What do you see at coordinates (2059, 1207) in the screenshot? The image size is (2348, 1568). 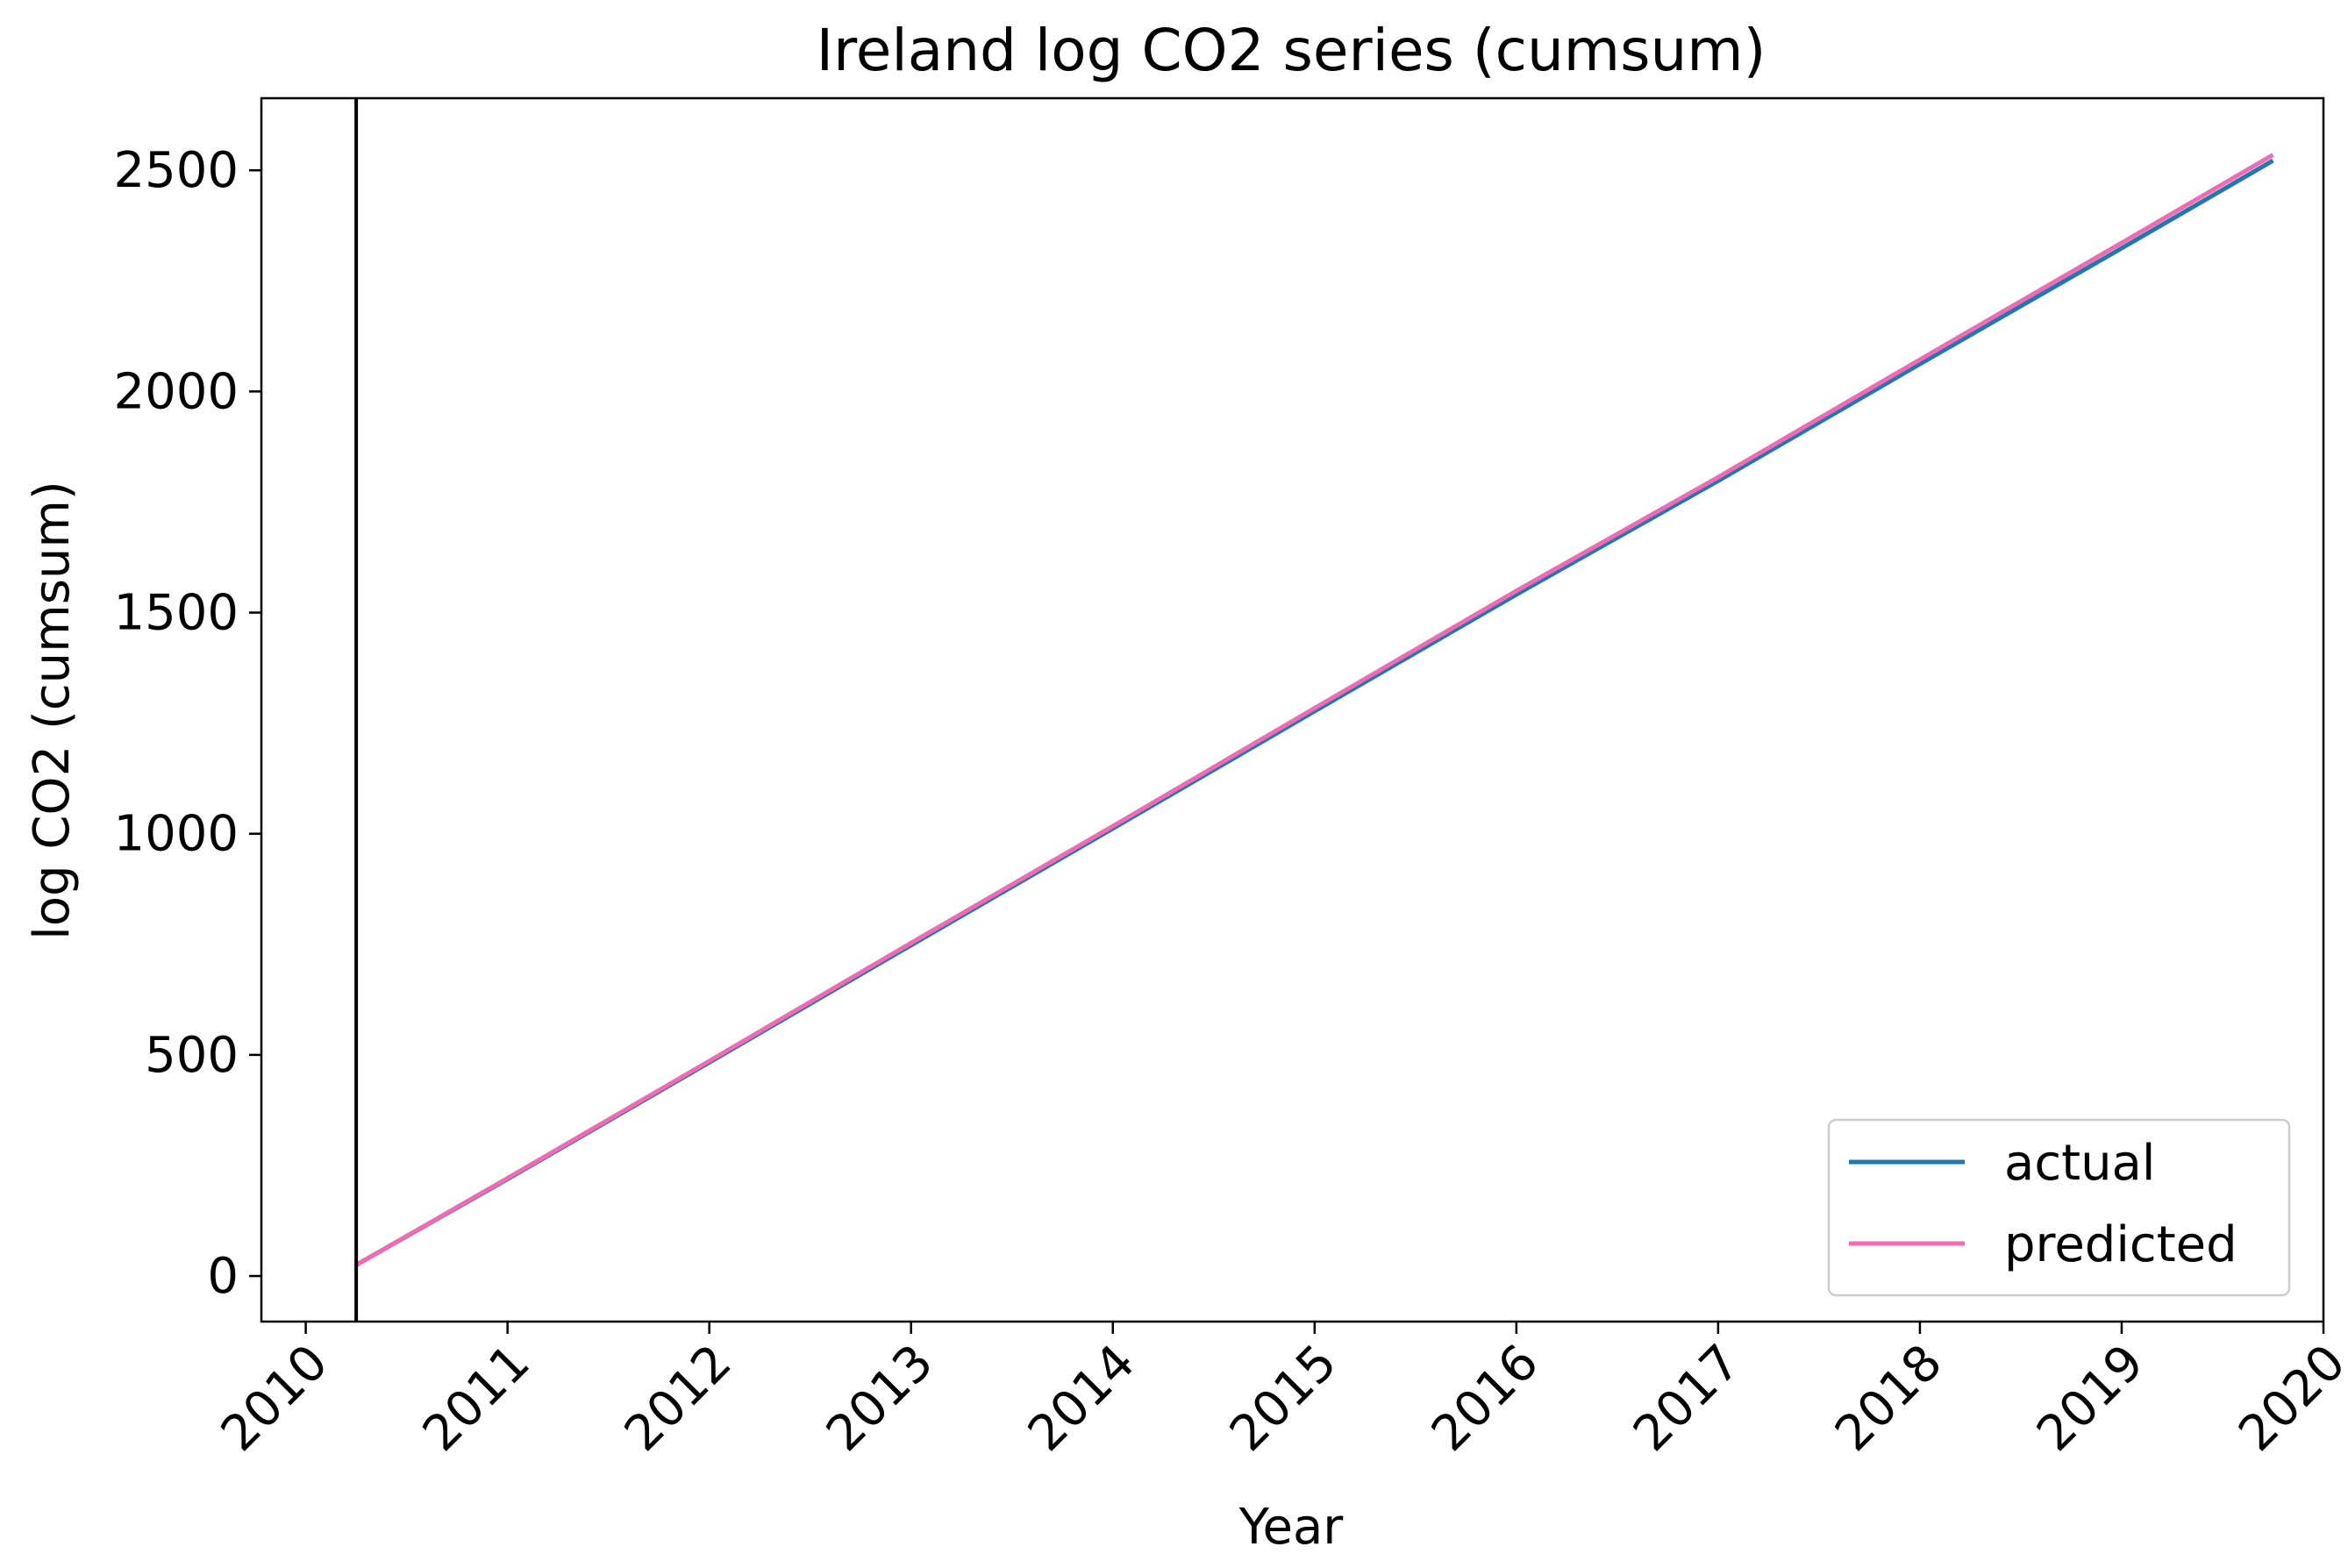 I see `legend: actual predicted` at bounding box center [2059, 1207].